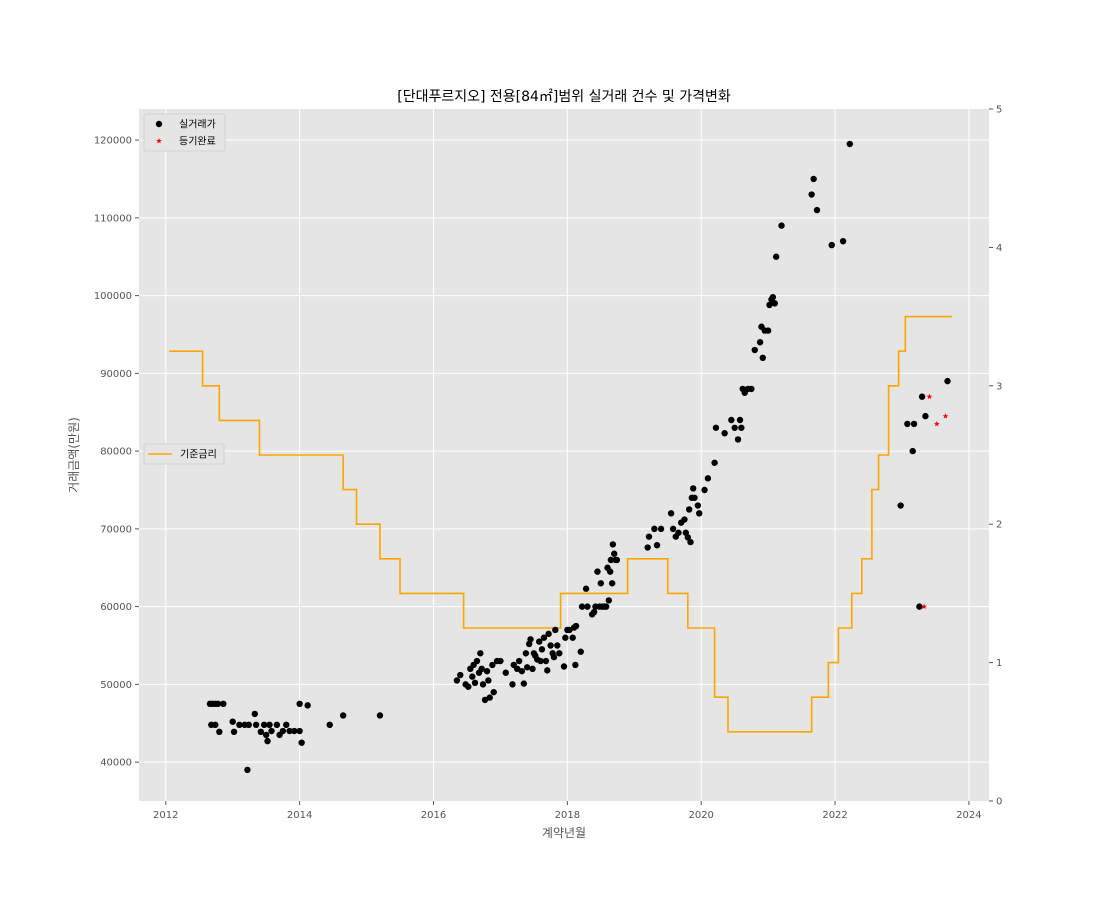  I want to click on x-tick-label: 2016, so click(433, 815).